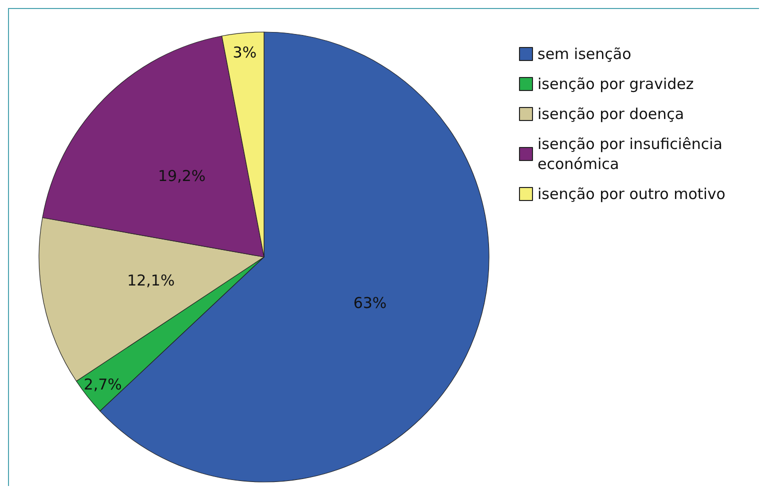 This screenshot has height=494, width=767. What do you see at coordinates (633, 154) in the screenshot?
I see `legend-label: isenção por insuficiência económica` at bounding box center [633, 154].